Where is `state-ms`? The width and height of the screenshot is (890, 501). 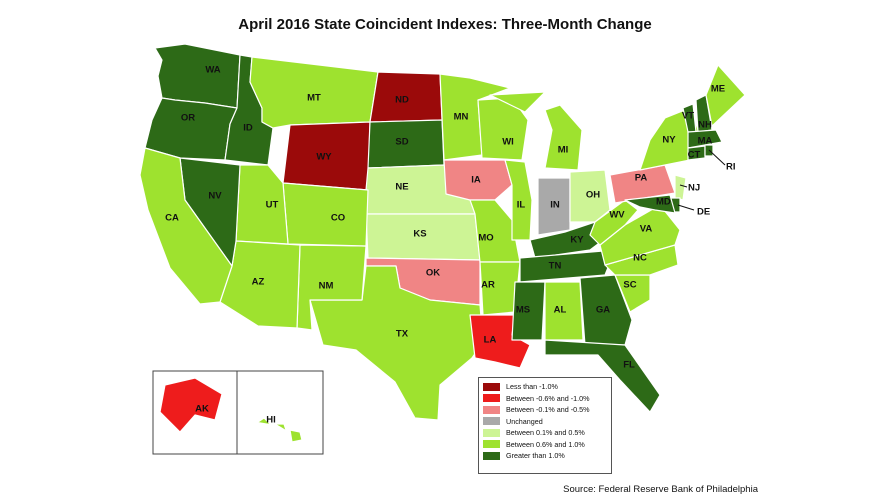
state-ms is located at coordinates (528, 311).